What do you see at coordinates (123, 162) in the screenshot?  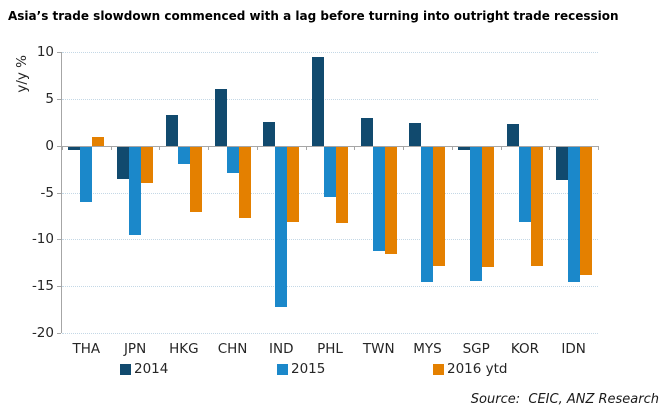 I see `bar-2014-JPN` at bounding box center [123, 162].